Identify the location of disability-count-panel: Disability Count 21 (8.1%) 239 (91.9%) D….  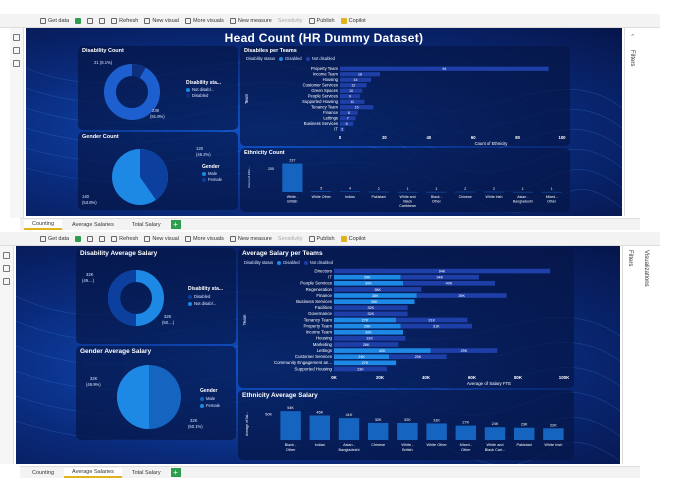
(158, 88).